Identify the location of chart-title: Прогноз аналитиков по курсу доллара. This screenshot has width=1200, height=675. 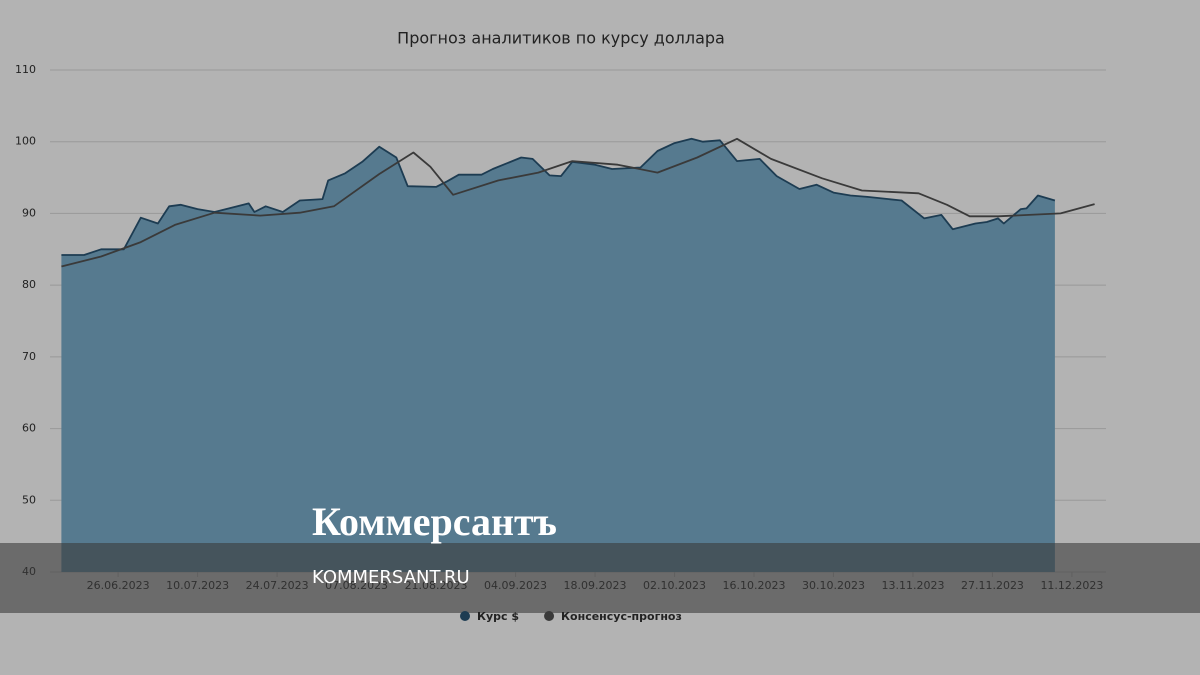
(561, 38).